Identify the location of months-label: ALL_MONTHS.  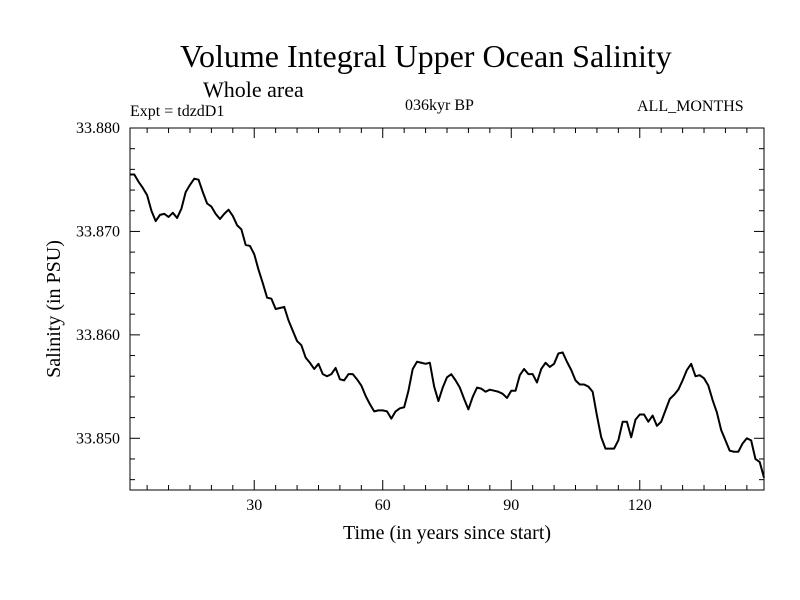
(690, 106).